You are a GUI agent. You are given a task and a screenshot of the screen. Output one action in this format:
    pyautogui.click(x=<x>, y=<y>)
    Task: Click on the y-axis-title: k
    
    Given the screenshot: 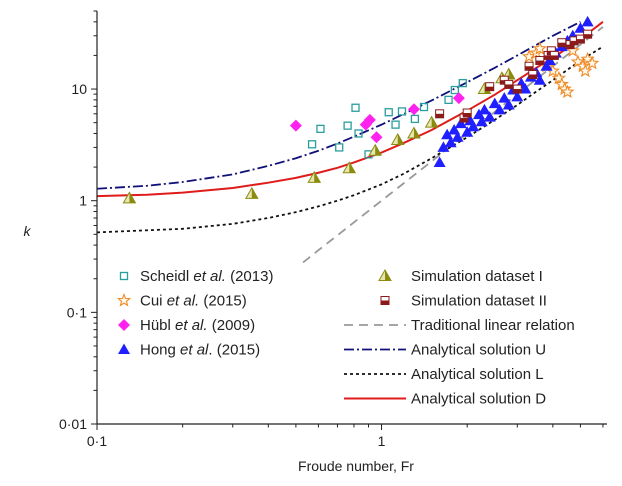 What is the action you would take?
    pyautogui.click(x=28, y=231)
    